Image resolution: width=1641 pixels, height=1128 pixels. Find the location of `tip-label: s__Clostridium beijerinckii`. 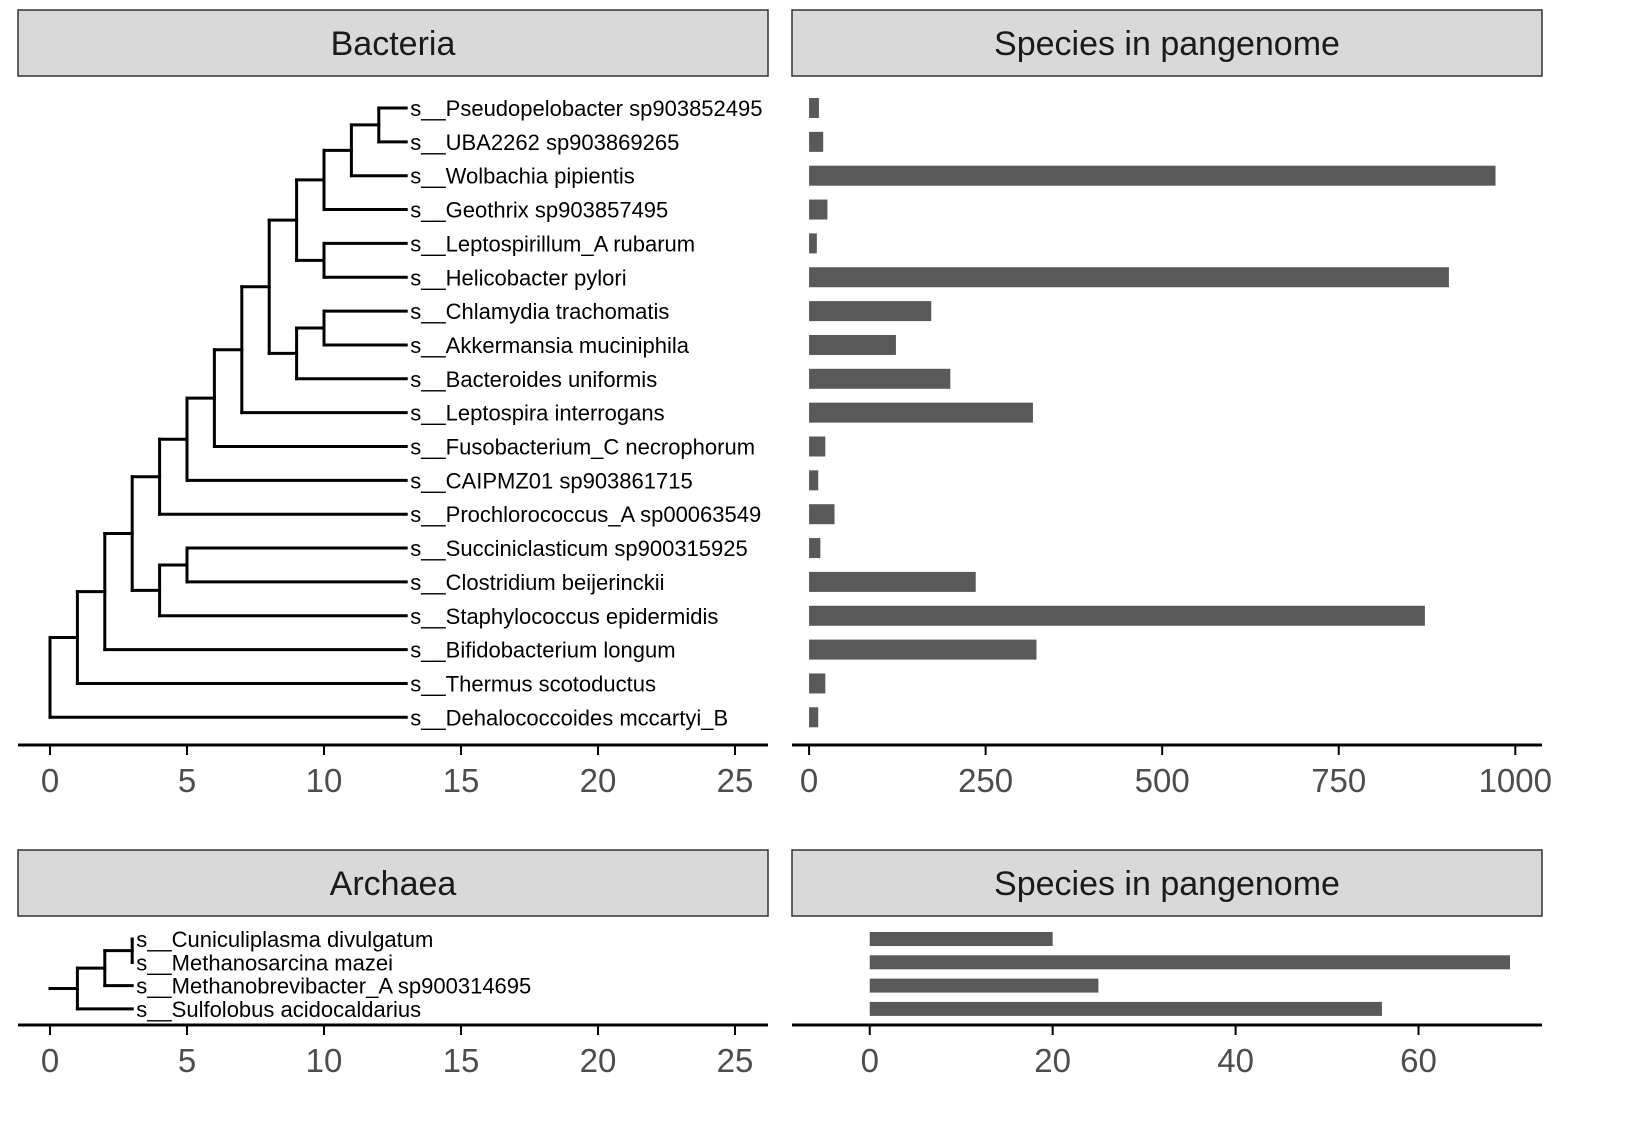

tip-label: s__Clostridium beijerinckii is located at coordinates (537, 582).